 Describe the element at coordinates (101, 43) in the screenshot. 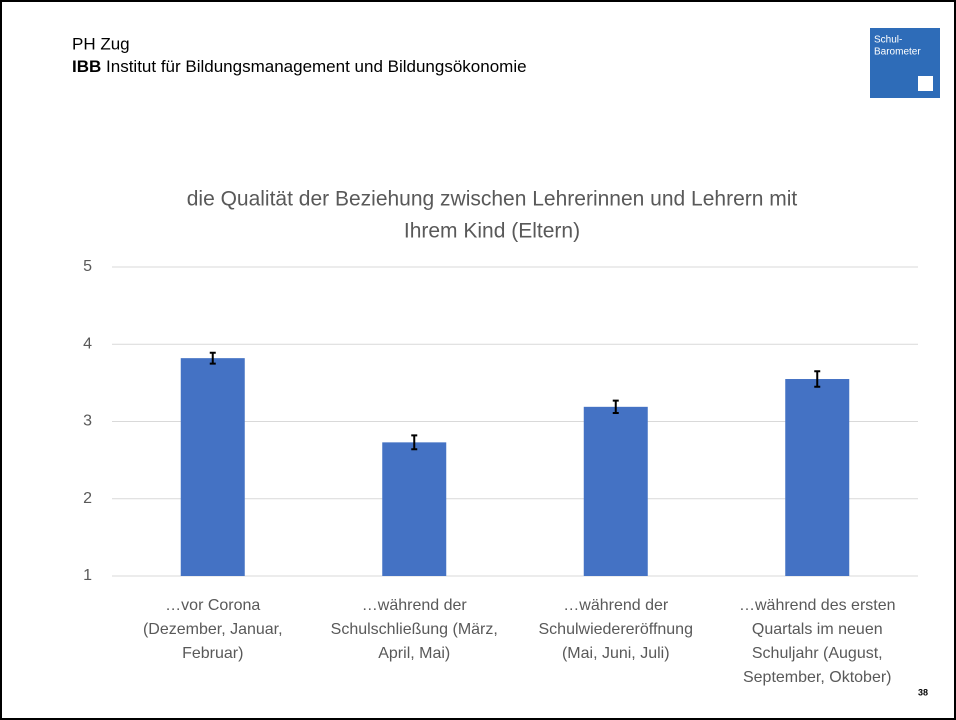

I see `header-line1: PH Zug` at that location.